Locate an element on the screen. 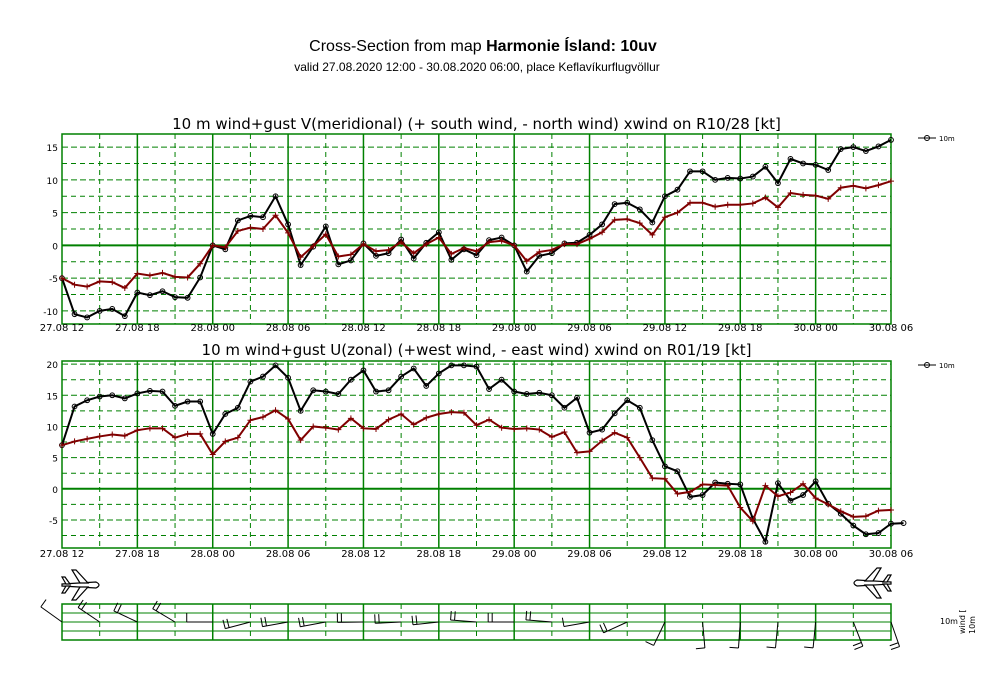  legend-label: 10m is located at coordinates (947, 366).